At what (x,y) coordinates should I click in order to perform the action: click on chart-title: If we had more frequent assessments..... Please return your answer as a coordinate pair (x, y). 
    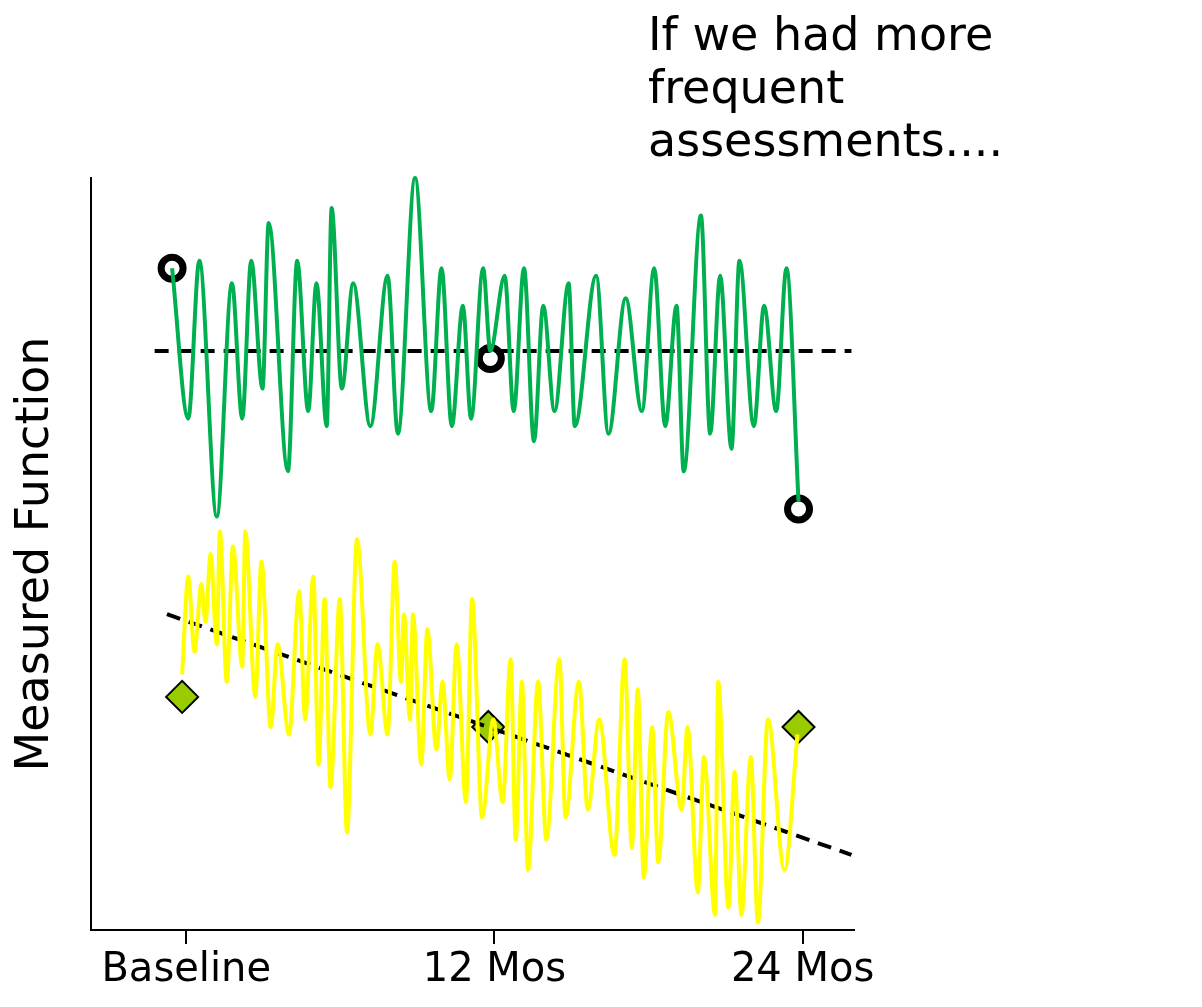
    Looking at the image, I should click on (826, 87).